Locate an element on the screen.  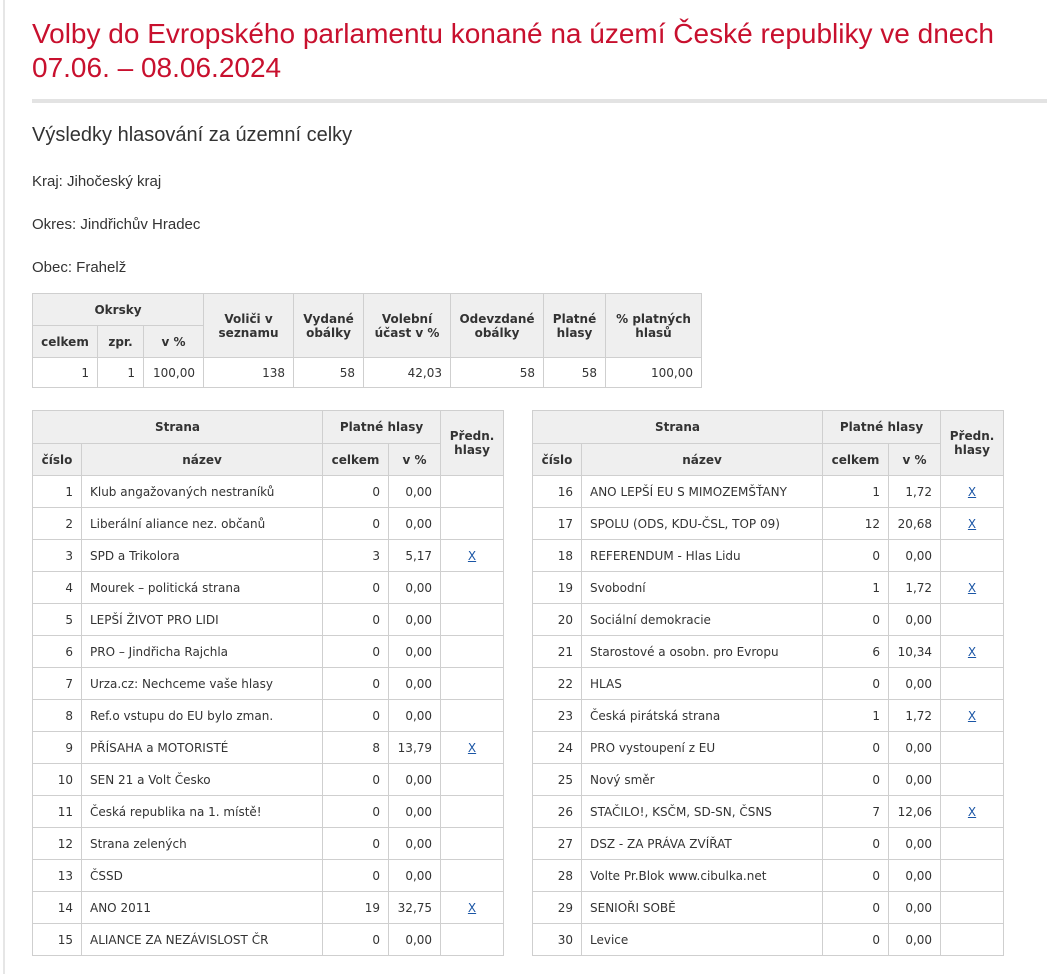
party-pct: 13,79 is located at coordinates (415, 747).